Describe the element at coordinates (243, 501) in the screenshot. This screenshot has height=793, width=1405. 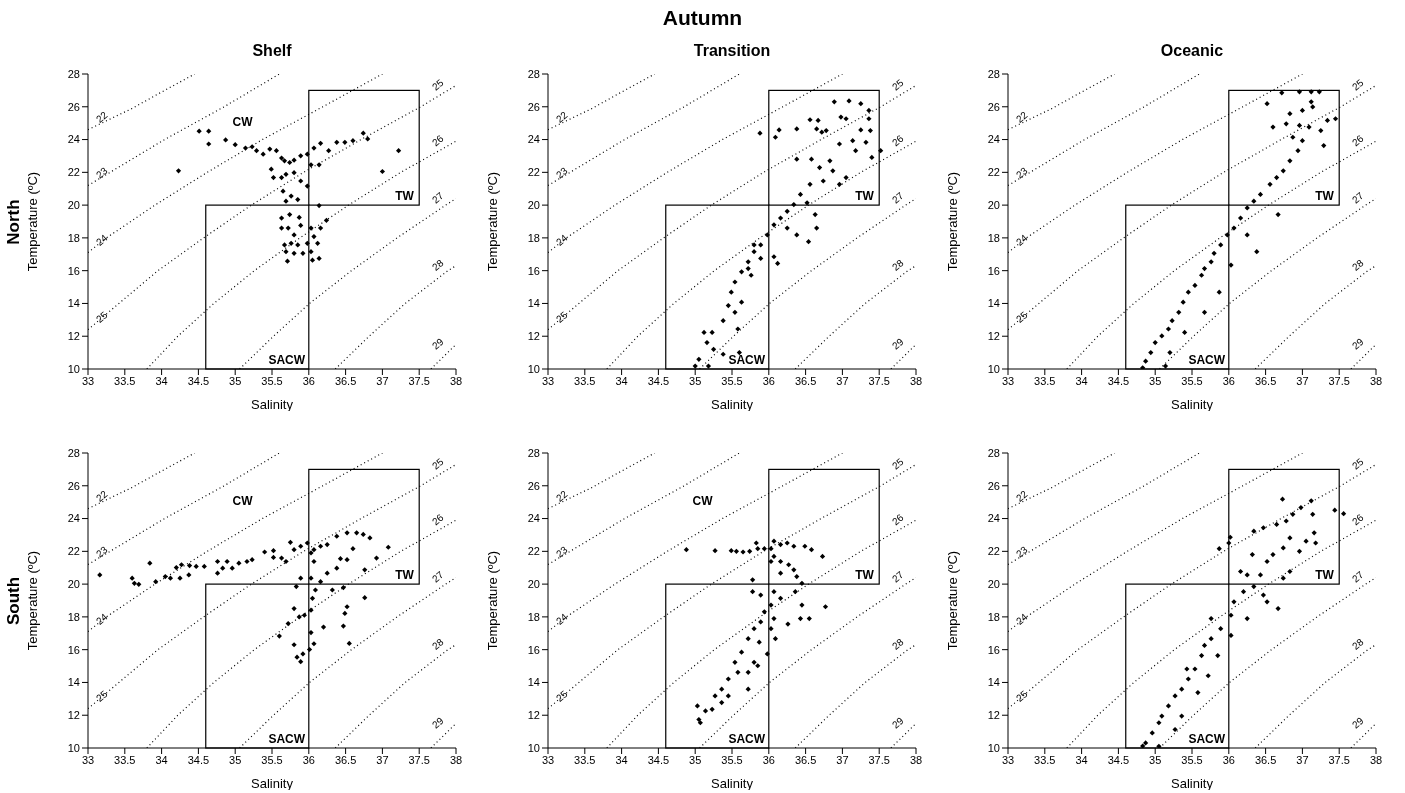
I see `annotation: CW` at that location.